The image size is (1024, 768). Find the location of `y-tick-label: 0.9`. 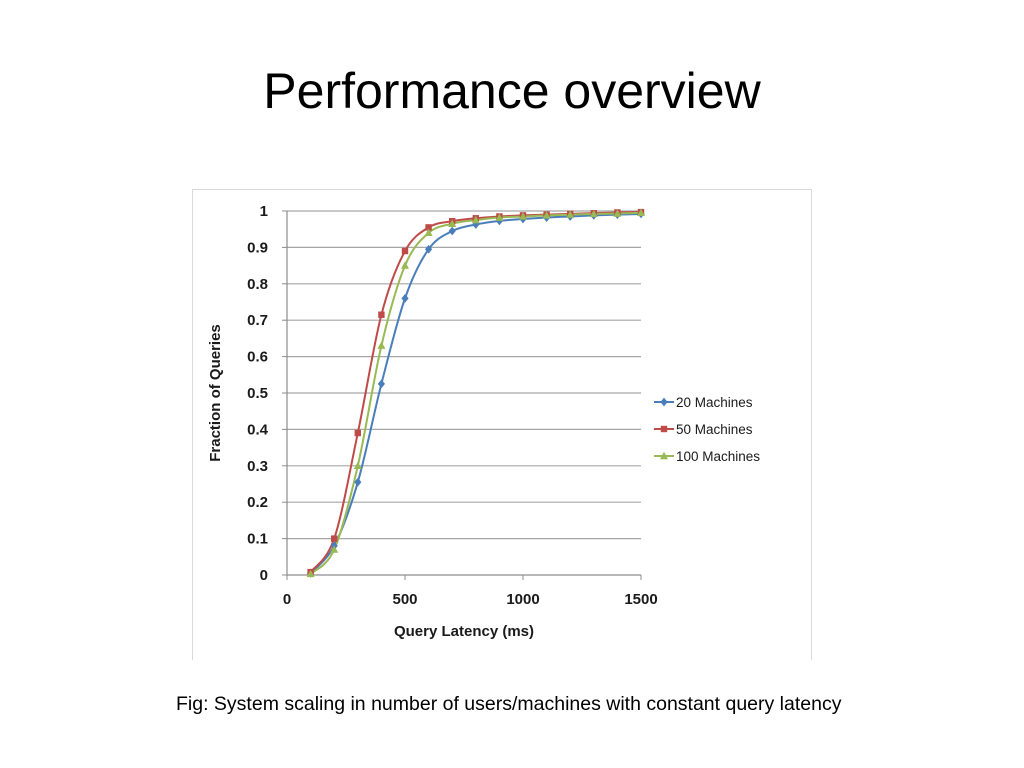

y-tick-label: 0.9 is located at coordinates (257, 247).